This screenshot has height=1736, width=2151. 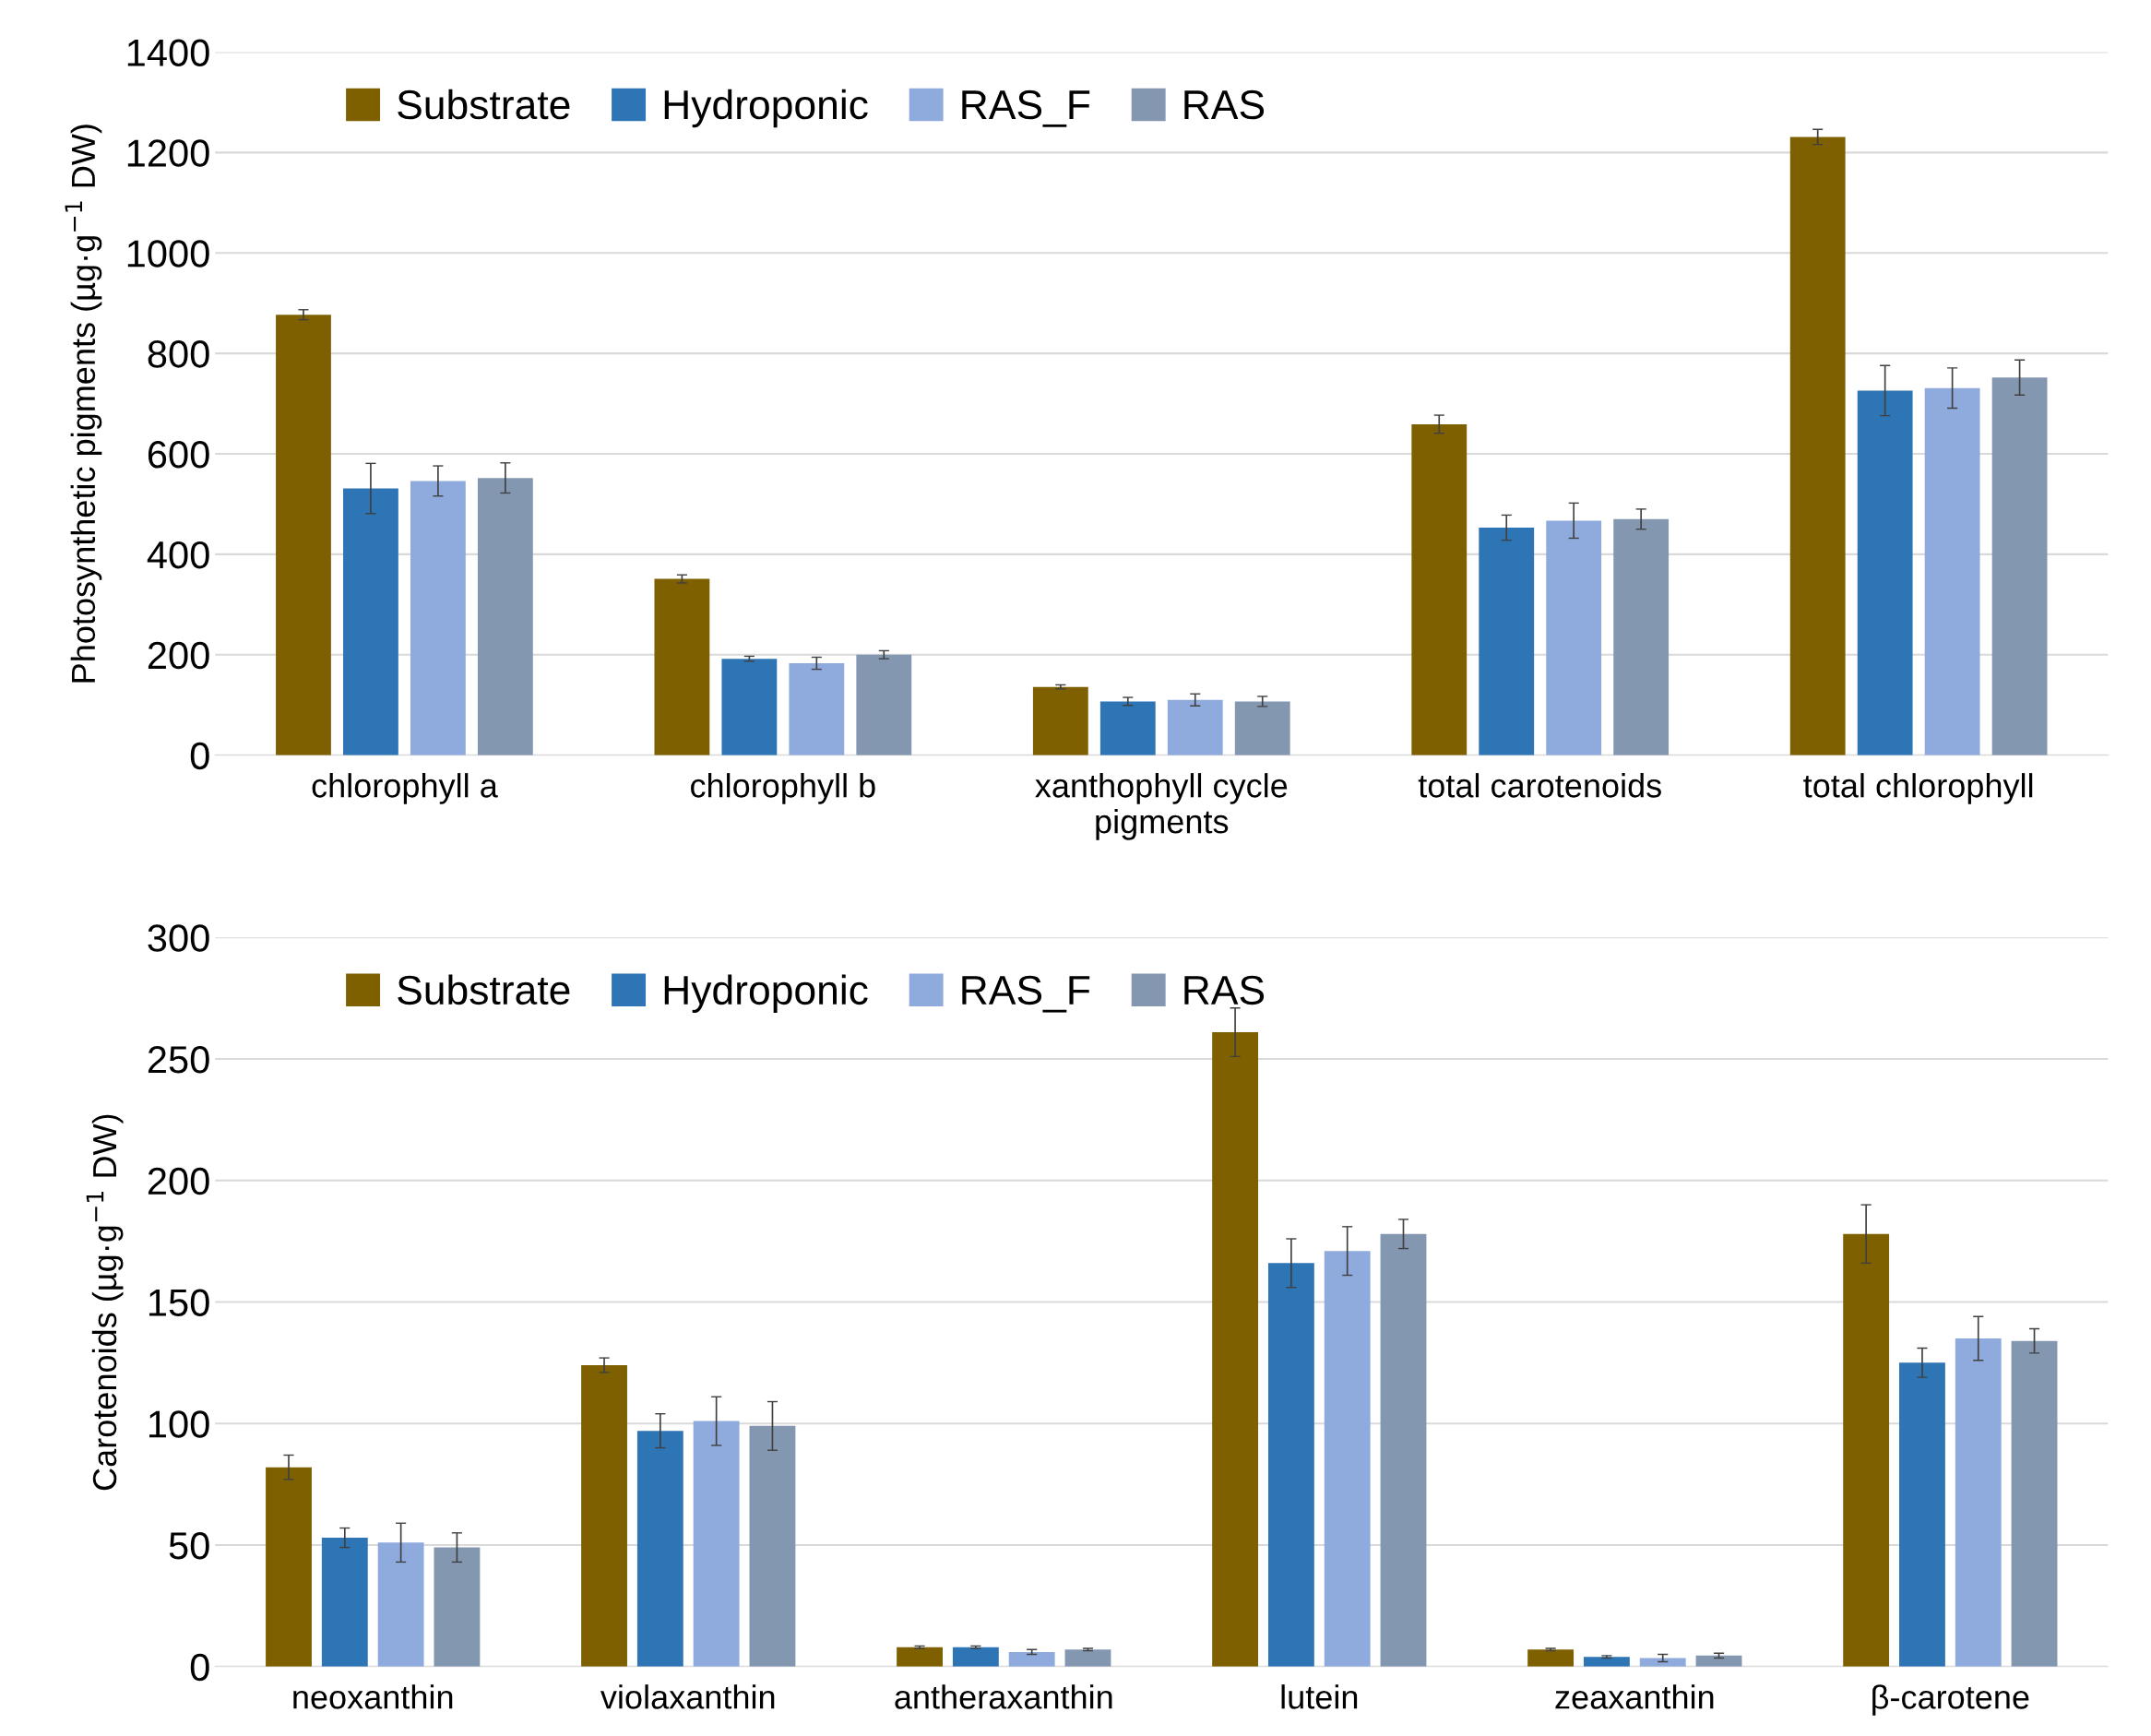 I want to click on x-tick-label: violaxanthin, so click(x=687, y=1696).